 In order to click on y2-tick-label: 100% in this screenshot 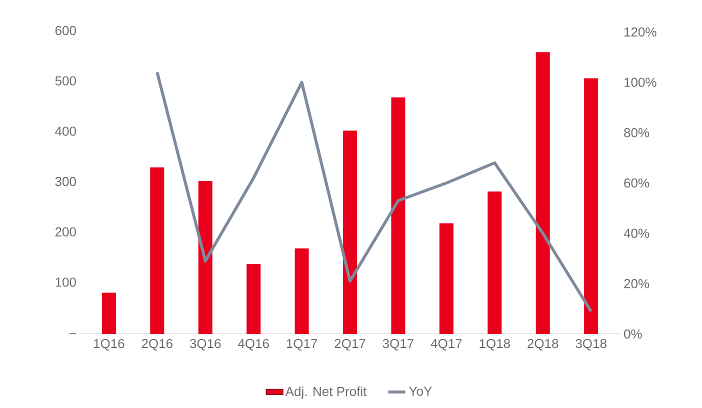, I will do `click(640, 82)`.